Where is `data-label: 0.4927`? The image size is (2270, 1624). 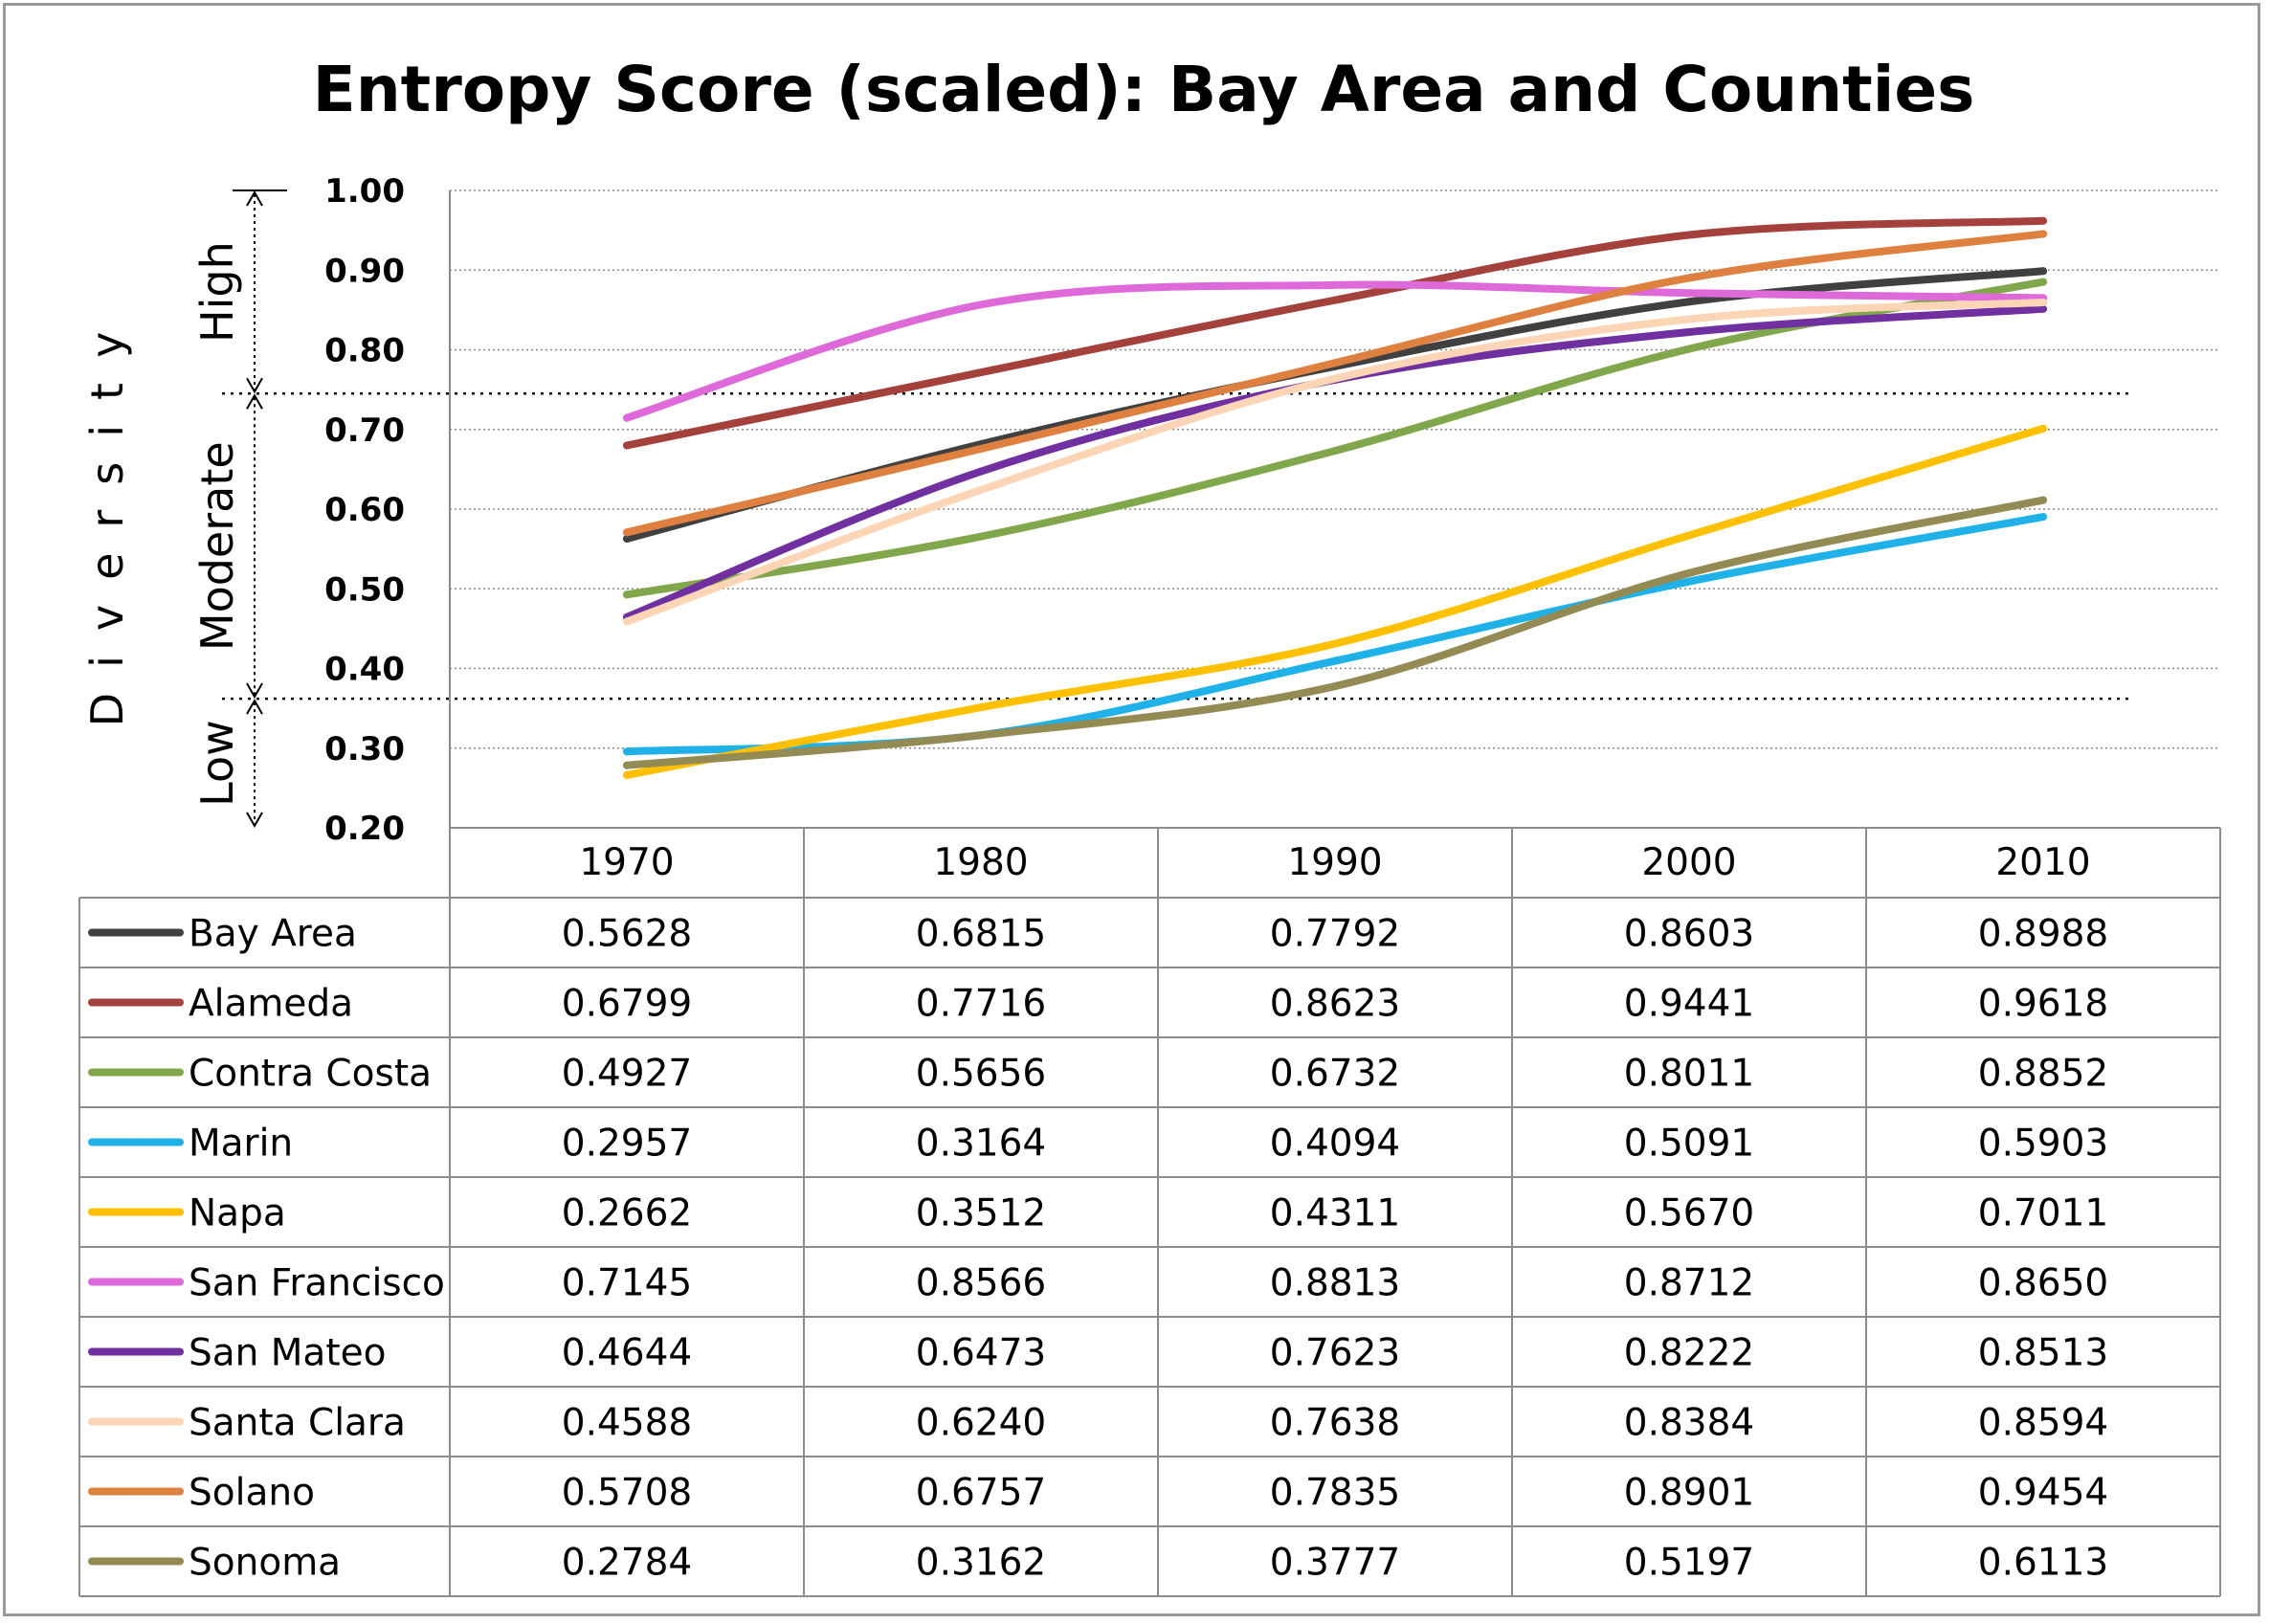 data-label: 0.4927 is located at coordinates (627, 1074).